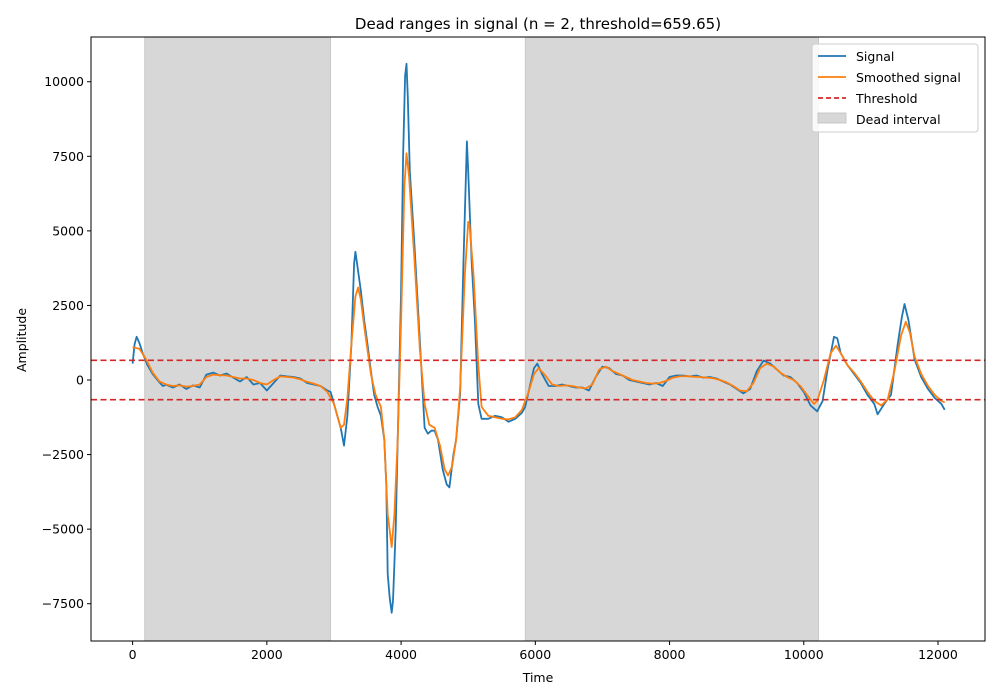  What do you see at coordinates (832, 118) in the screenshot?
I see `legend-dead-swatch` at bounding box center [832, 118].